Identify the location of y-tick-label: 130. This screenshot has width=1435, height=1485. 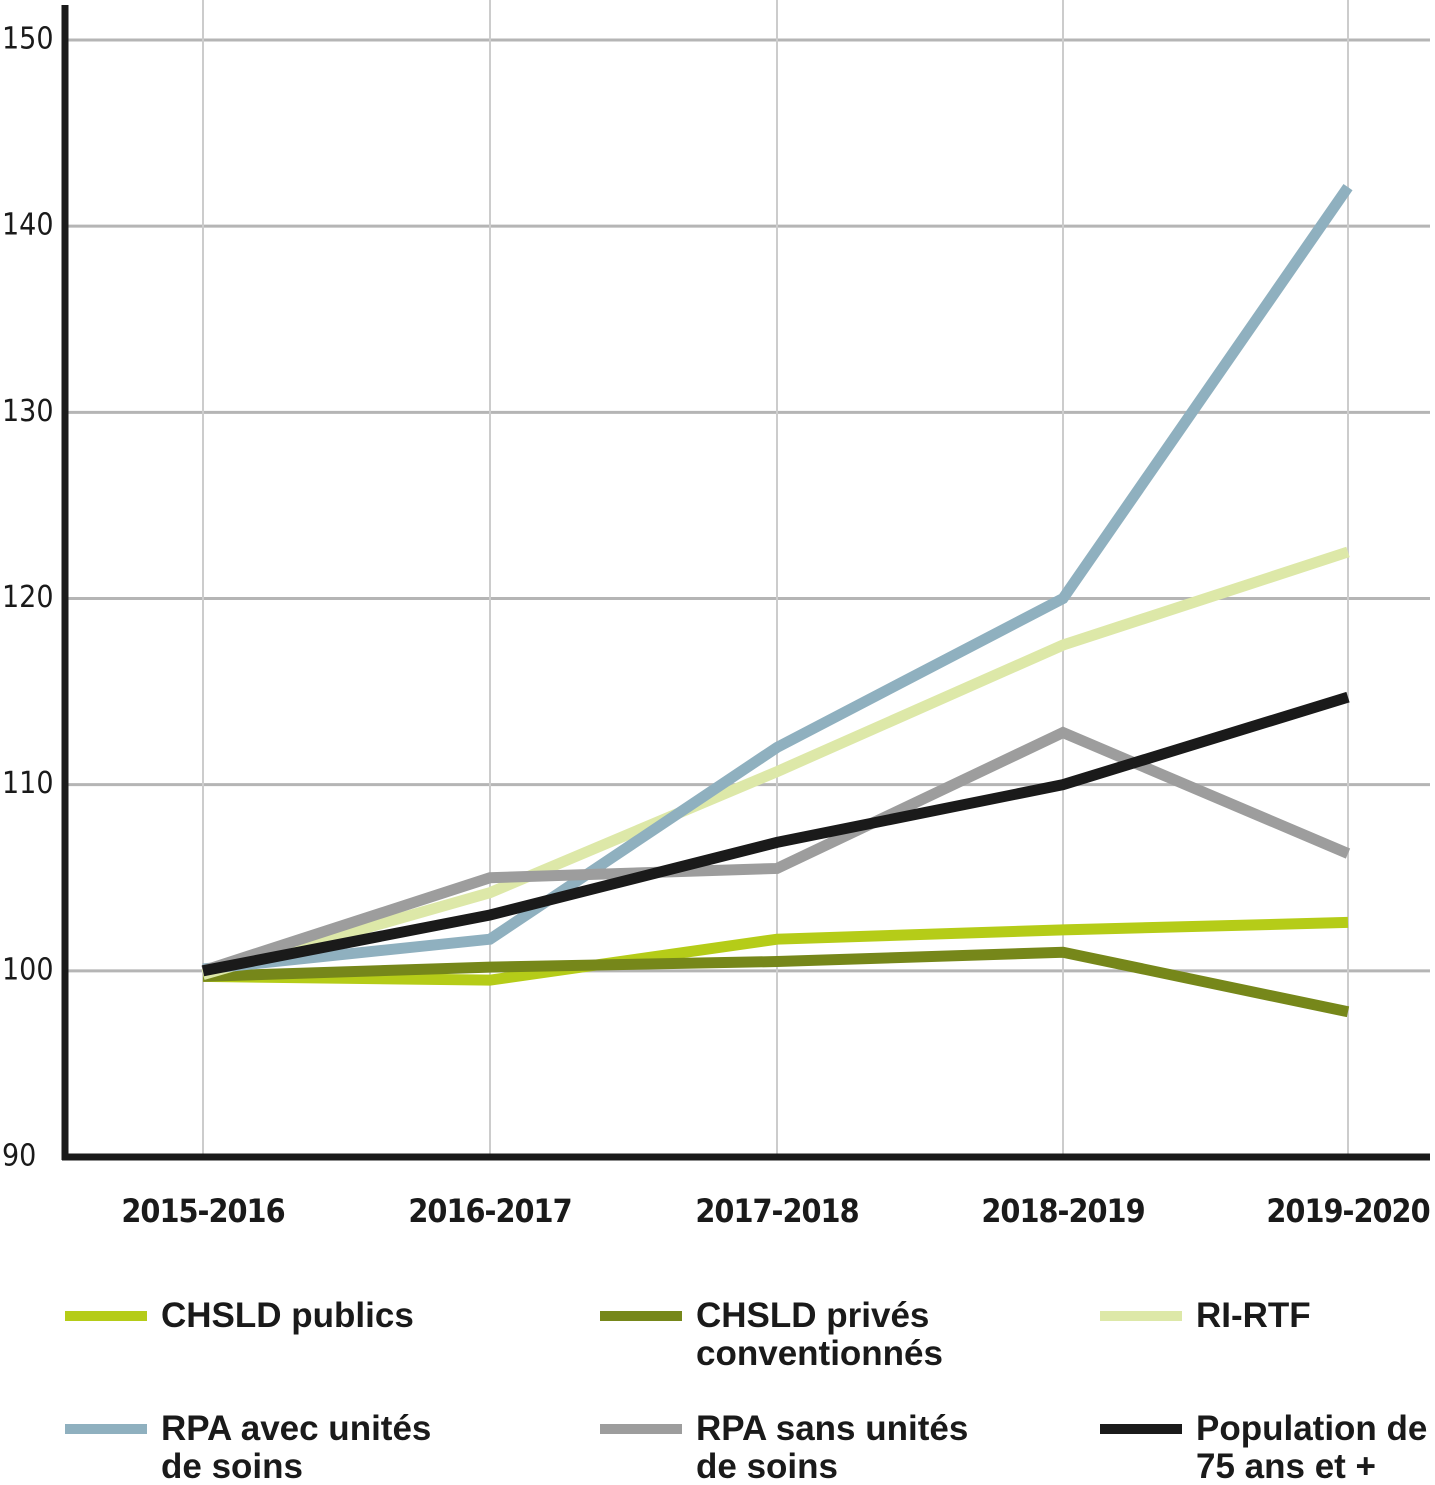
(28, 411).